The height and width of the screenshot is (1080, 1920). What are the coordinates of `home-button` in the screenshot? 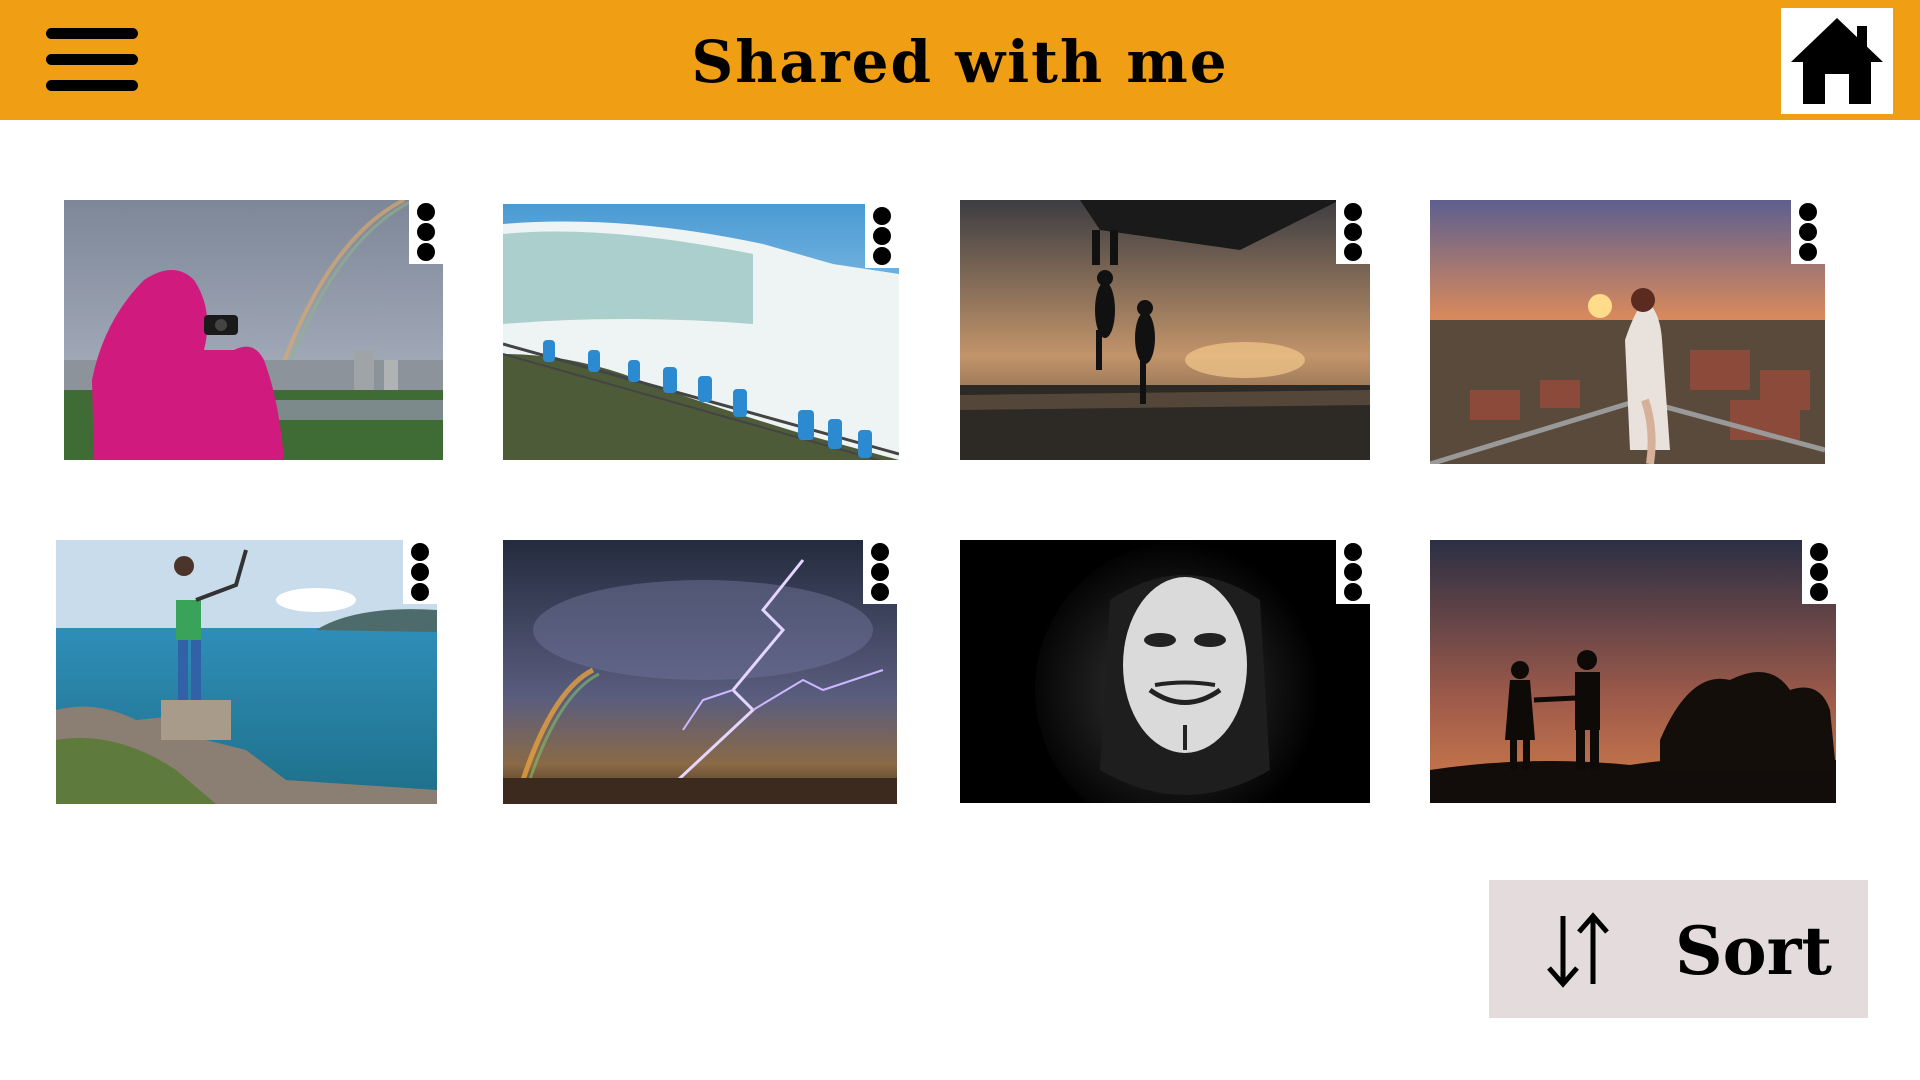 It's located at (1837, 61).